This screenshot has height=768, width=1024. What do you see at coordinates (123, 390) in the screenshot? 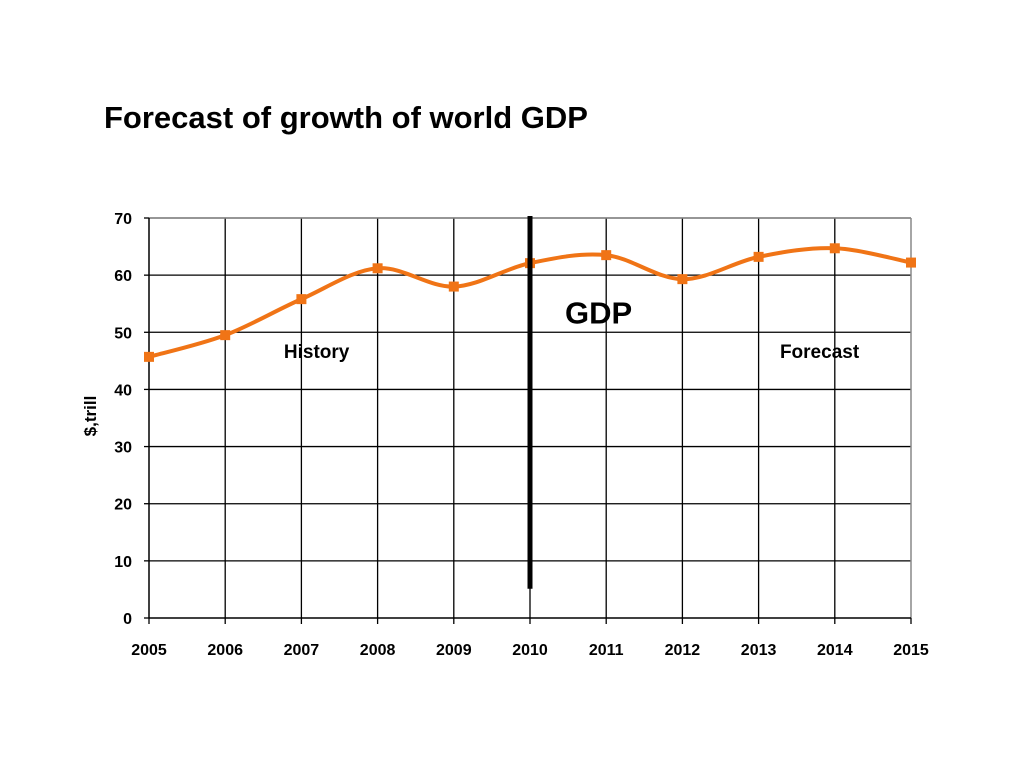
I see `y-tick-label: 40` at bounding box center [123, 390].